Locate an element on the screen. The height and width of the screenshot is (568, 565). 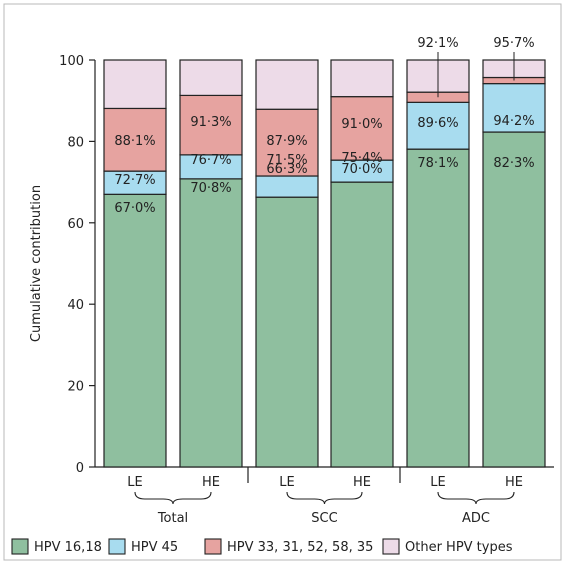
segment-value-label: 94·2% is located at coordinates (513, 121).